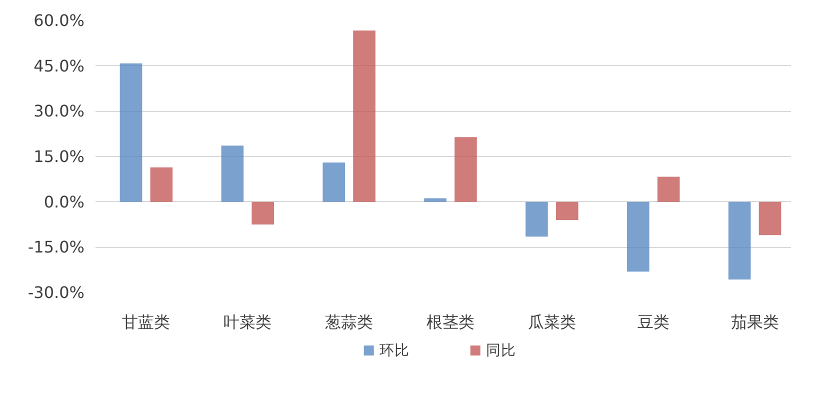  What do you see at coordinates (64, 202) in the screenshot?
I see `y-tick-label: 0.0%` at bounding box center [64, 202].